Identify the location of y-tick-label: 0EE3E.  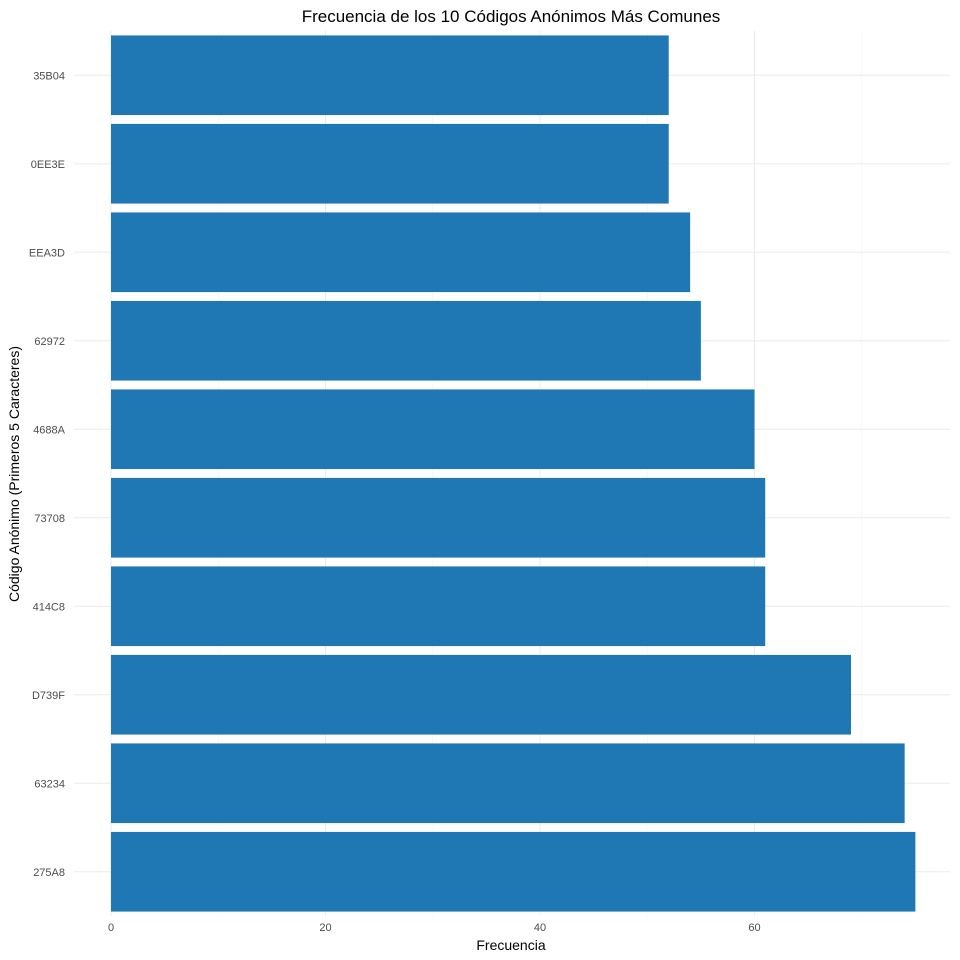
(48, 165).